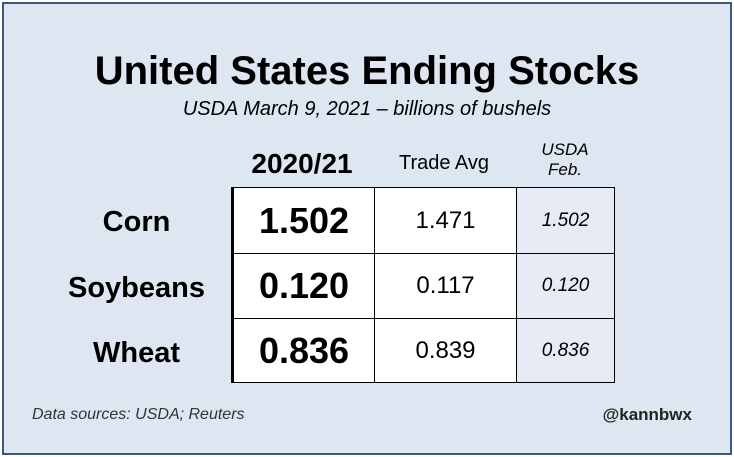 The image size is (734, 457). What do you see at coordinates (565, 169) in the screenshot?
I see `column-header-usda-feb-line2: Feb.` at bounding box center [565, 169].